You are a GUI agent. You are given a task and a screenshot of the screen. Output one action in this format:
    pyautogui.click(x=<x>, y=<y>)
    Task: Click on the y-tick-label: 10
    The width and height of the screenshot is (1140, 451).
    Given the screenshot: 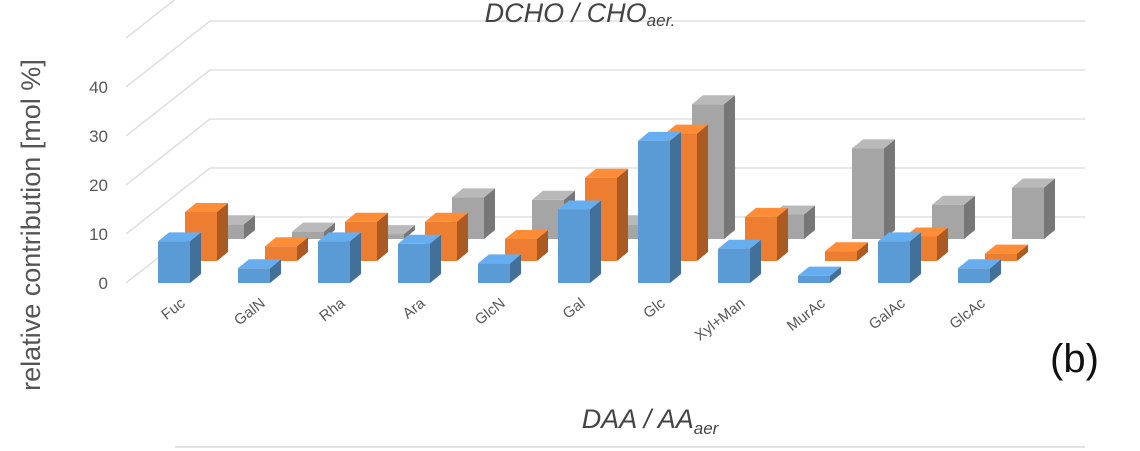 What is the action you would take?
    pyautogui.click(x=98, y=234)
    